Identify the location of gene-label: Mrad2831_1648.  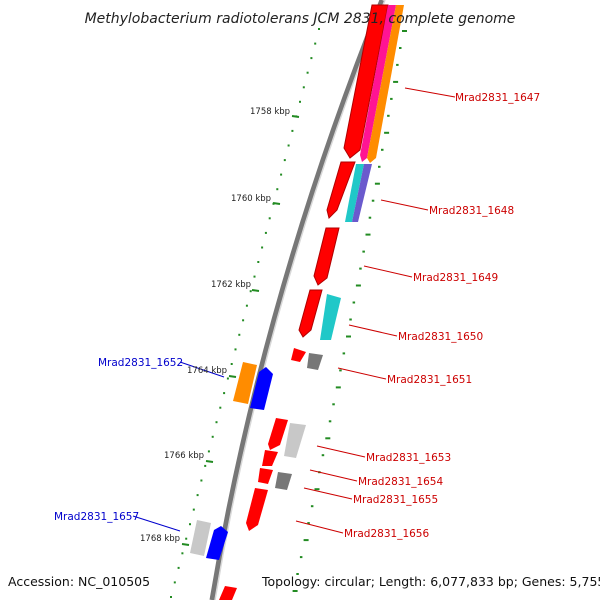
(471, 211).